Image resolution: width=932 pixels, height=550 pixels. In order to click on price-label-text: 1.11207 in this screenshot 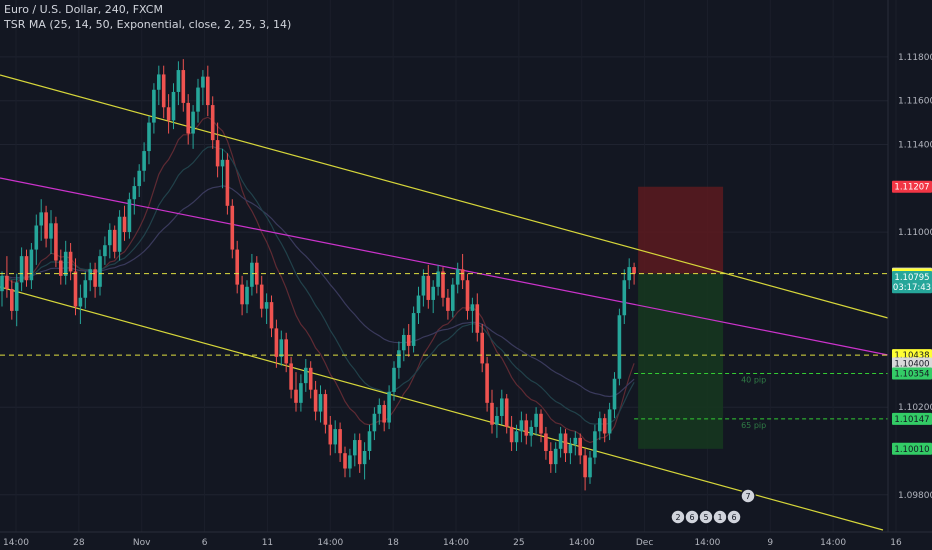, I will do `click(911, 188)`.